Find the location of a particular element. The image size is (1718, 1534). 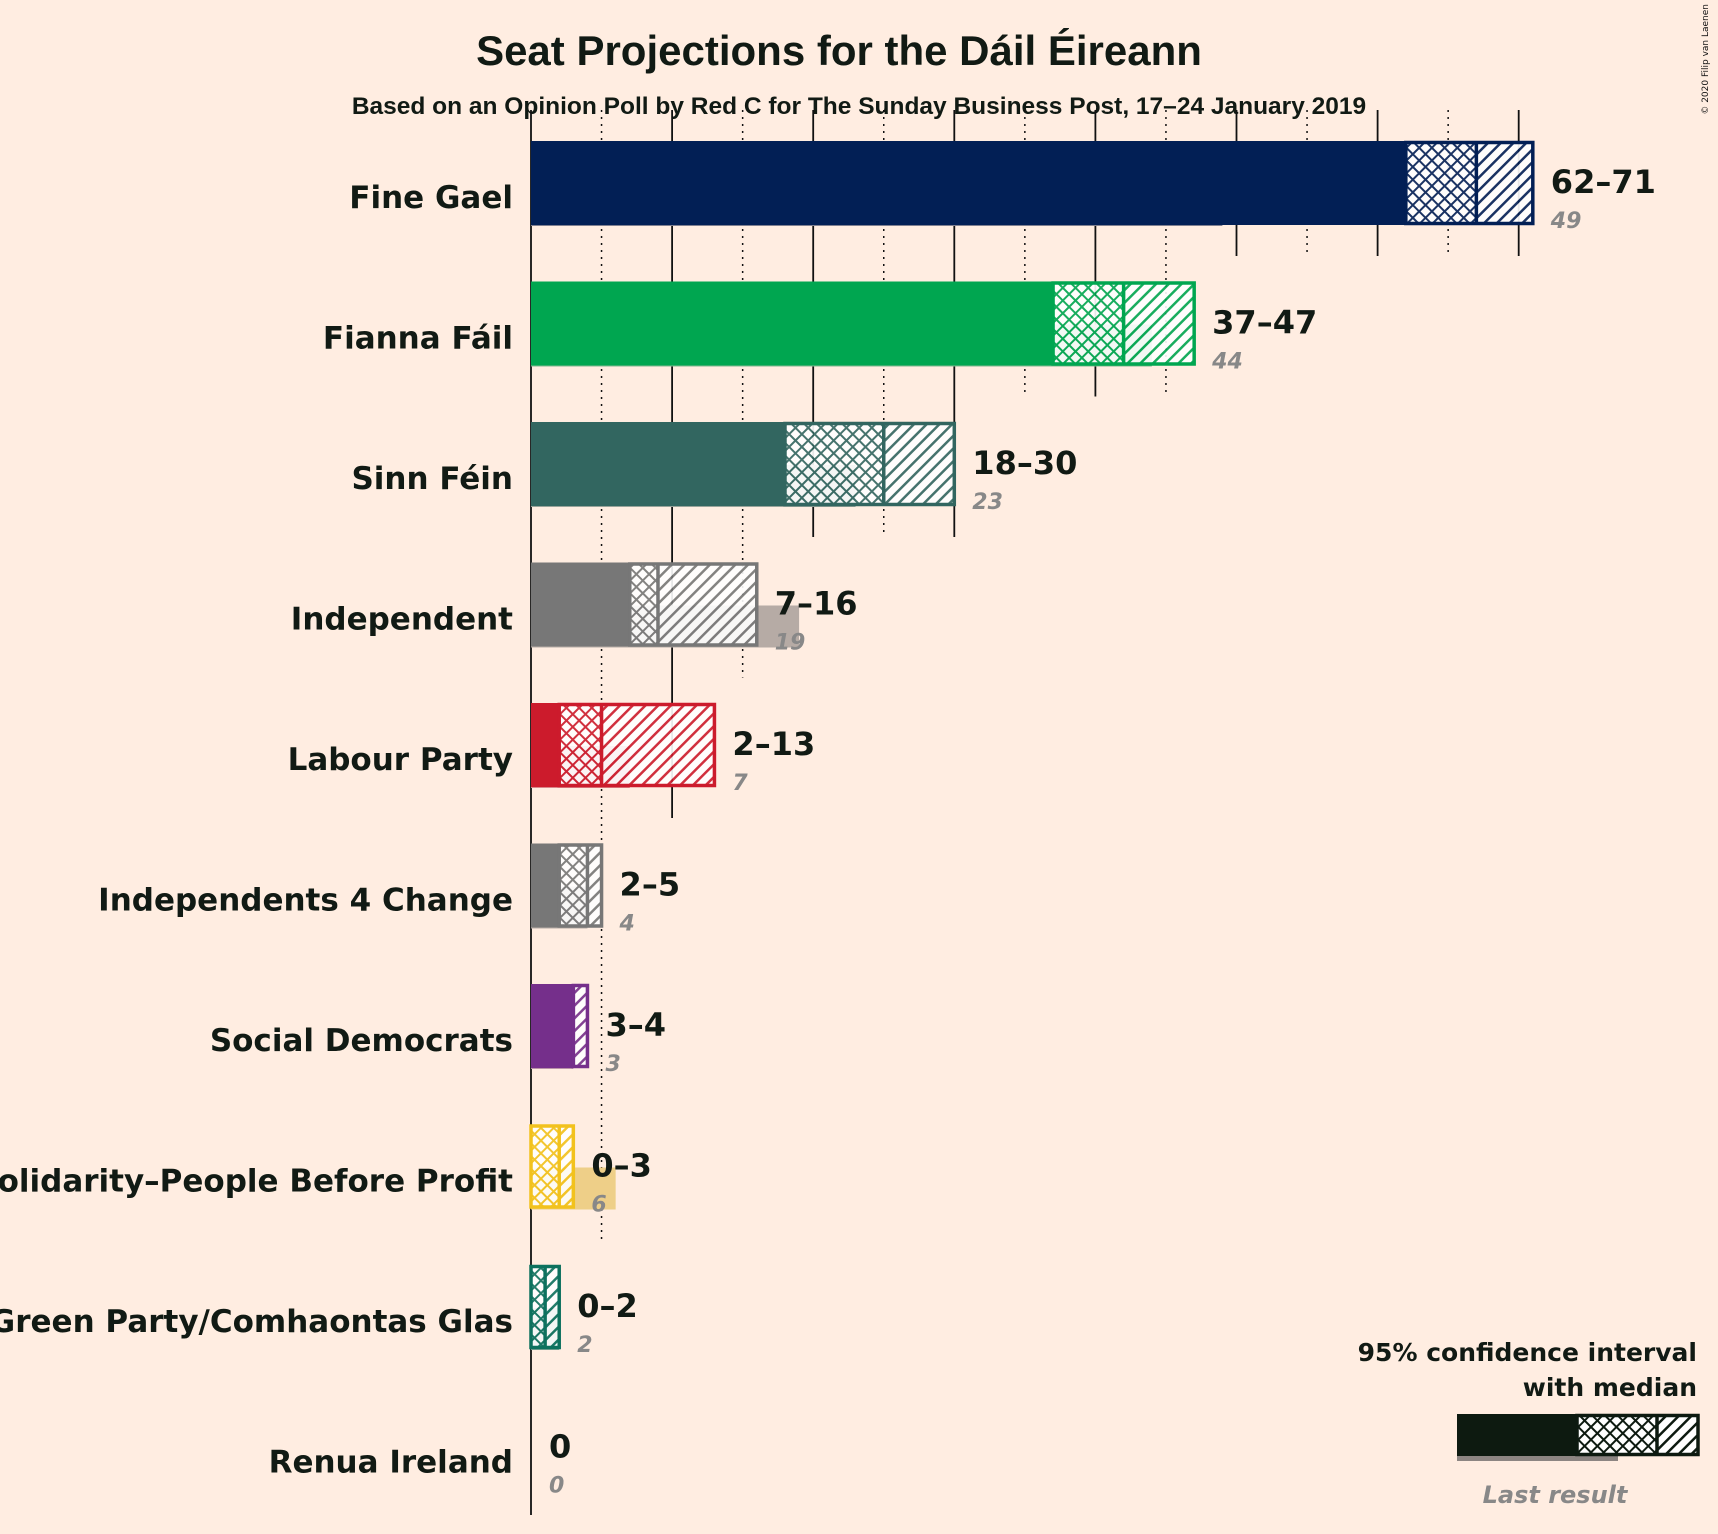

party-name-label: Independents 4 Change is located at coordinates (305, 901).